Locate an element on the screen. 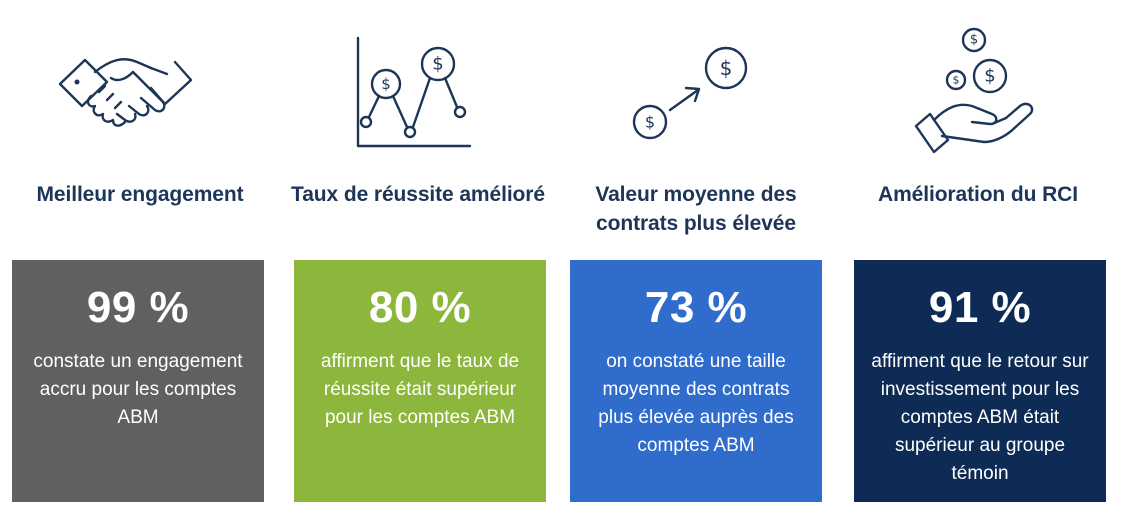  stat-percent: 80 % is located at coordinates (420, 307).